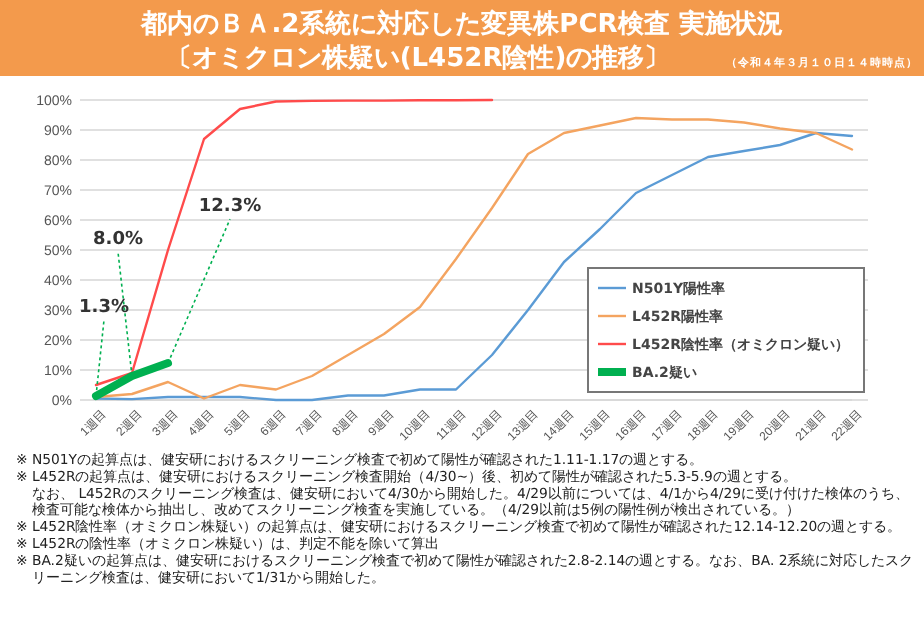 This screenshot has width=924, height=640. What do you see at coordinates (230, 207) in the screenshot?
I see `data-label: 12.3%` at bounding box center [230, 207].